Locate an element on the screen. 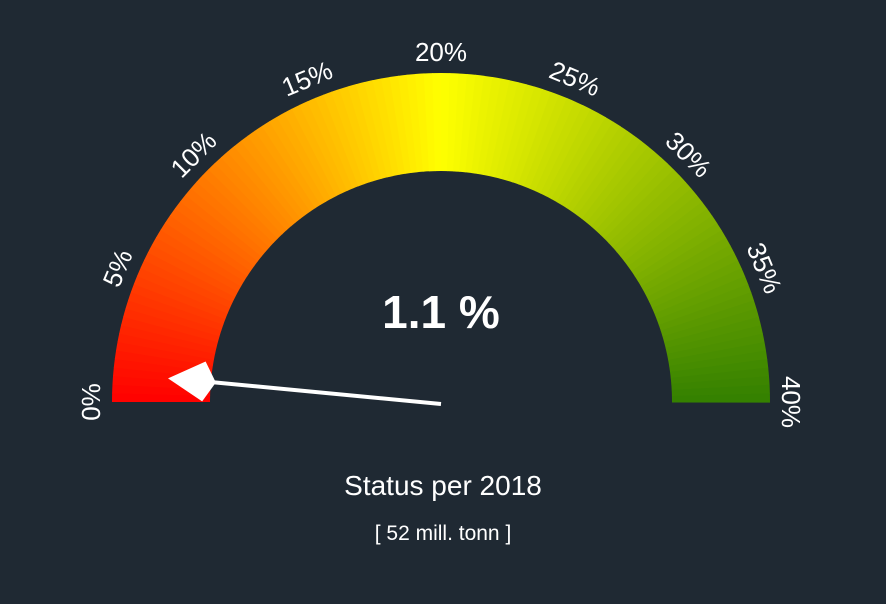 The width and height of the screenshot is (886, 604). gauge-caption-title: Status per 2018 is located at coordinates (443, 485).